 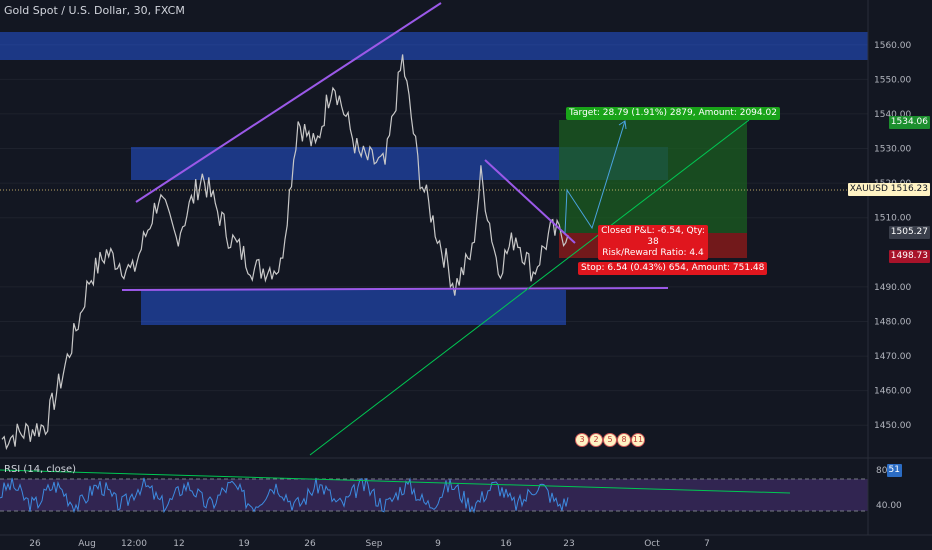 I want to click on price-tick-label: 1560.00, so click(x=892, y=46).